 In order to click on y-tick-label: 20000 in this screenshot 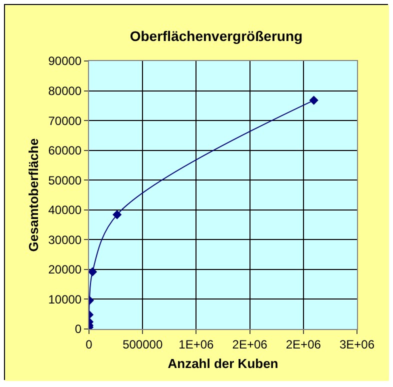, I will do `click(65, 269)`.